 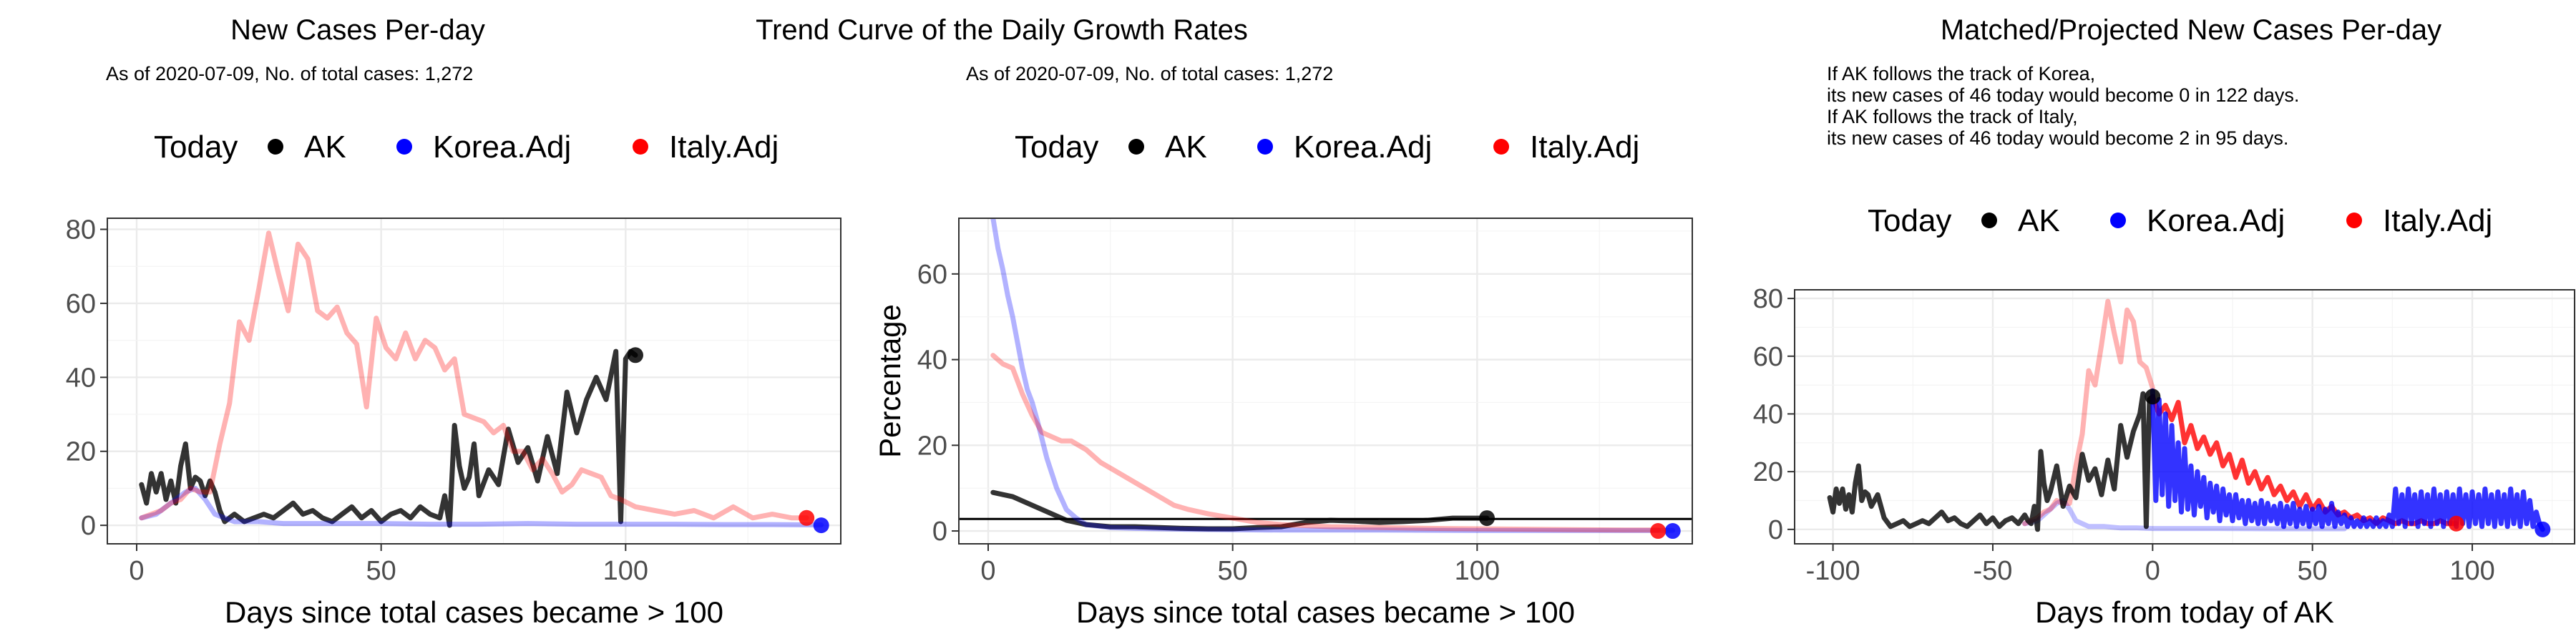 I want to click on chart-subtitle-line: If AK follows the track of Korea,, so click(x=1961, y=73).